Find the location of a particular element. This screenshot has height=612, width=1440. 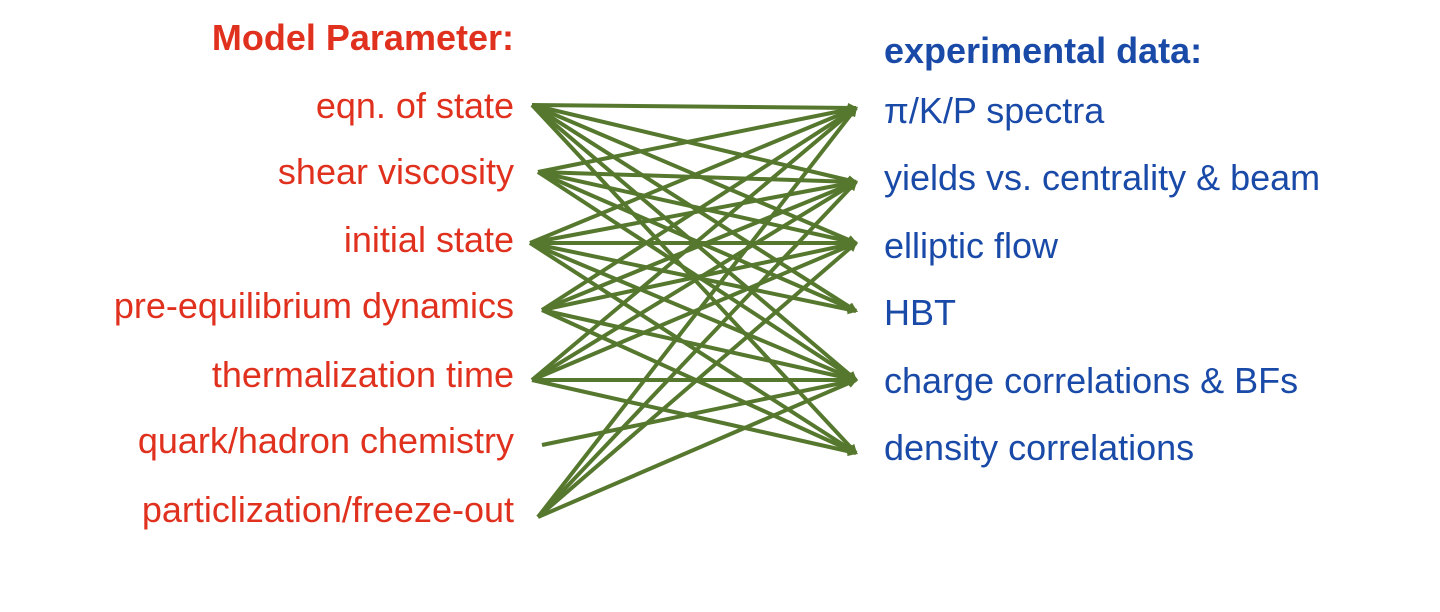

model-parameter-heading: Model Parameter: is located at coordinates (362, 37).